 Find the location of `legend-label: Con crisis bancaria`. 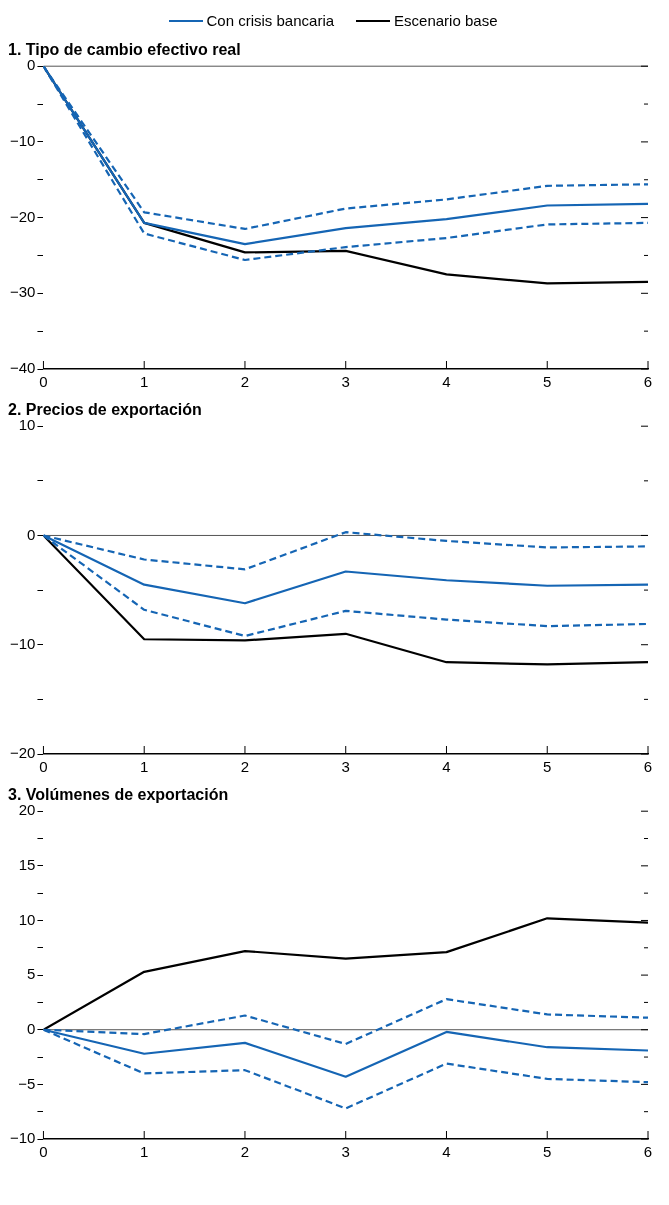

legend-label: Con crisis bancaria is located at coordinates (270, 20).